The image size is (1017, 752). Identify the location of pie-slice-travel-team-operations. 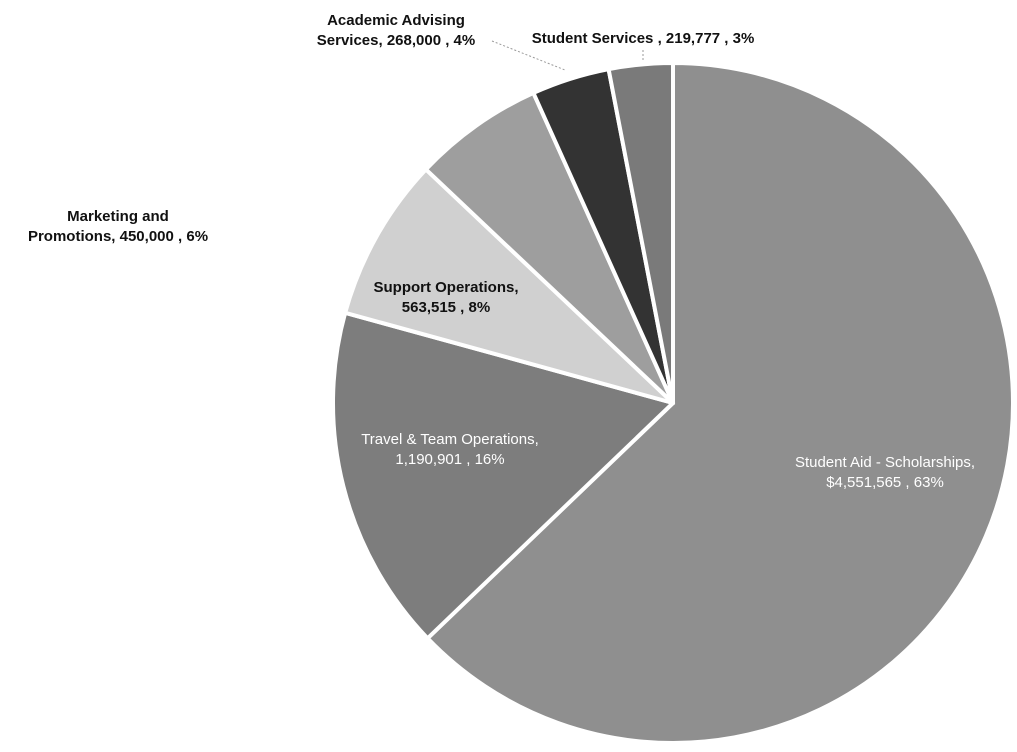
(503, 475).